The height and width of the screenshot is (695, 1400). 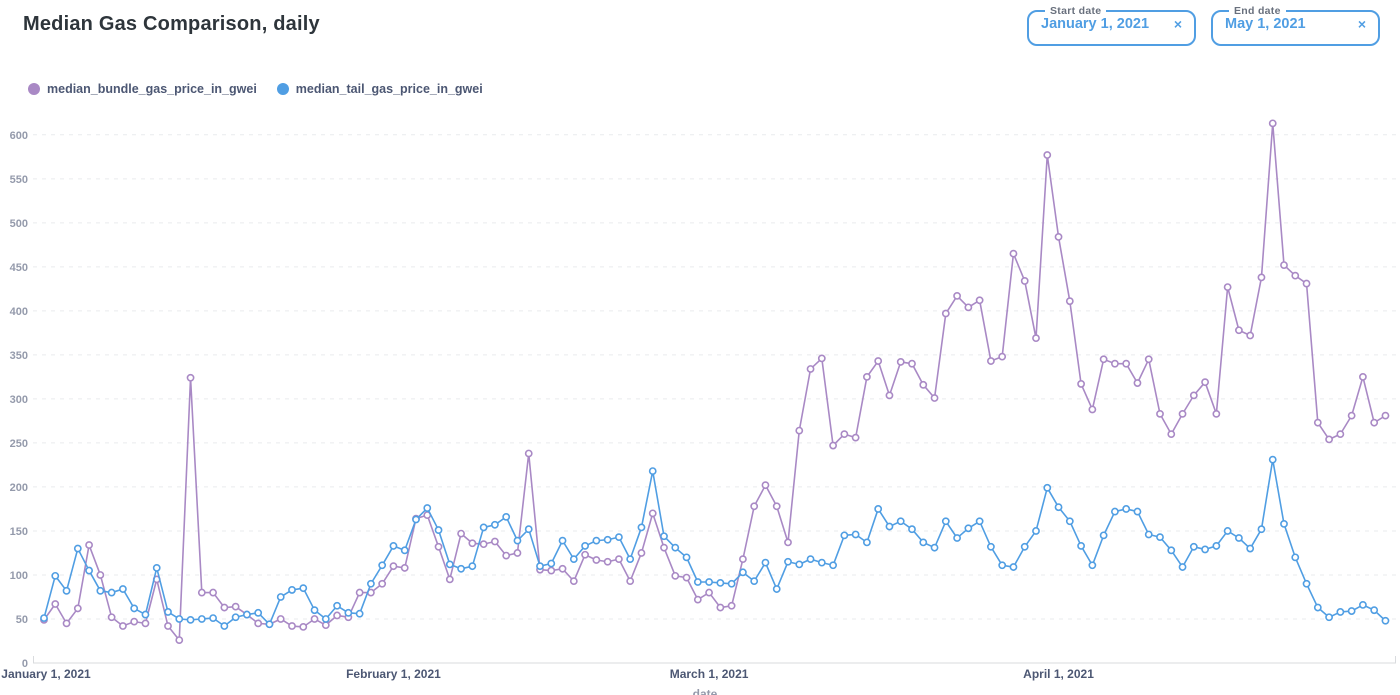 What do you see at coordinates (1177, 24) in the screenshot?
I see `clear-start-date-icon: ×` at bounding box center [1177, 24].